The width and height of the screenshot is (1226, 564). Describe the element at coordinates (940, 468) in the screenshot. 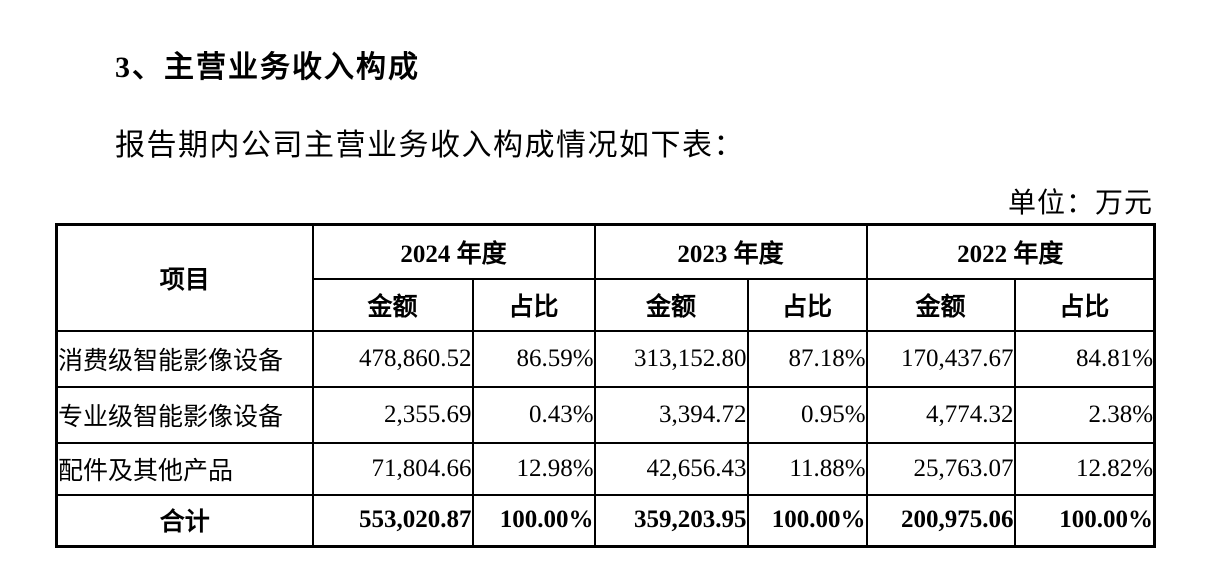

I see `row-2022-amount: 25,763.07` at that location.